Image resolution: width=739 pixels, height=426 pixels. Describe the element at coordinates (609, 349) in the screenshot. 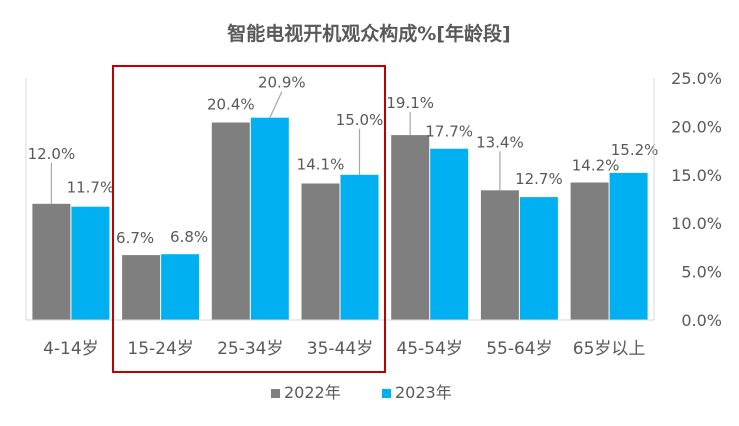

I see `x-tick-label: 65岁以上` at that location.